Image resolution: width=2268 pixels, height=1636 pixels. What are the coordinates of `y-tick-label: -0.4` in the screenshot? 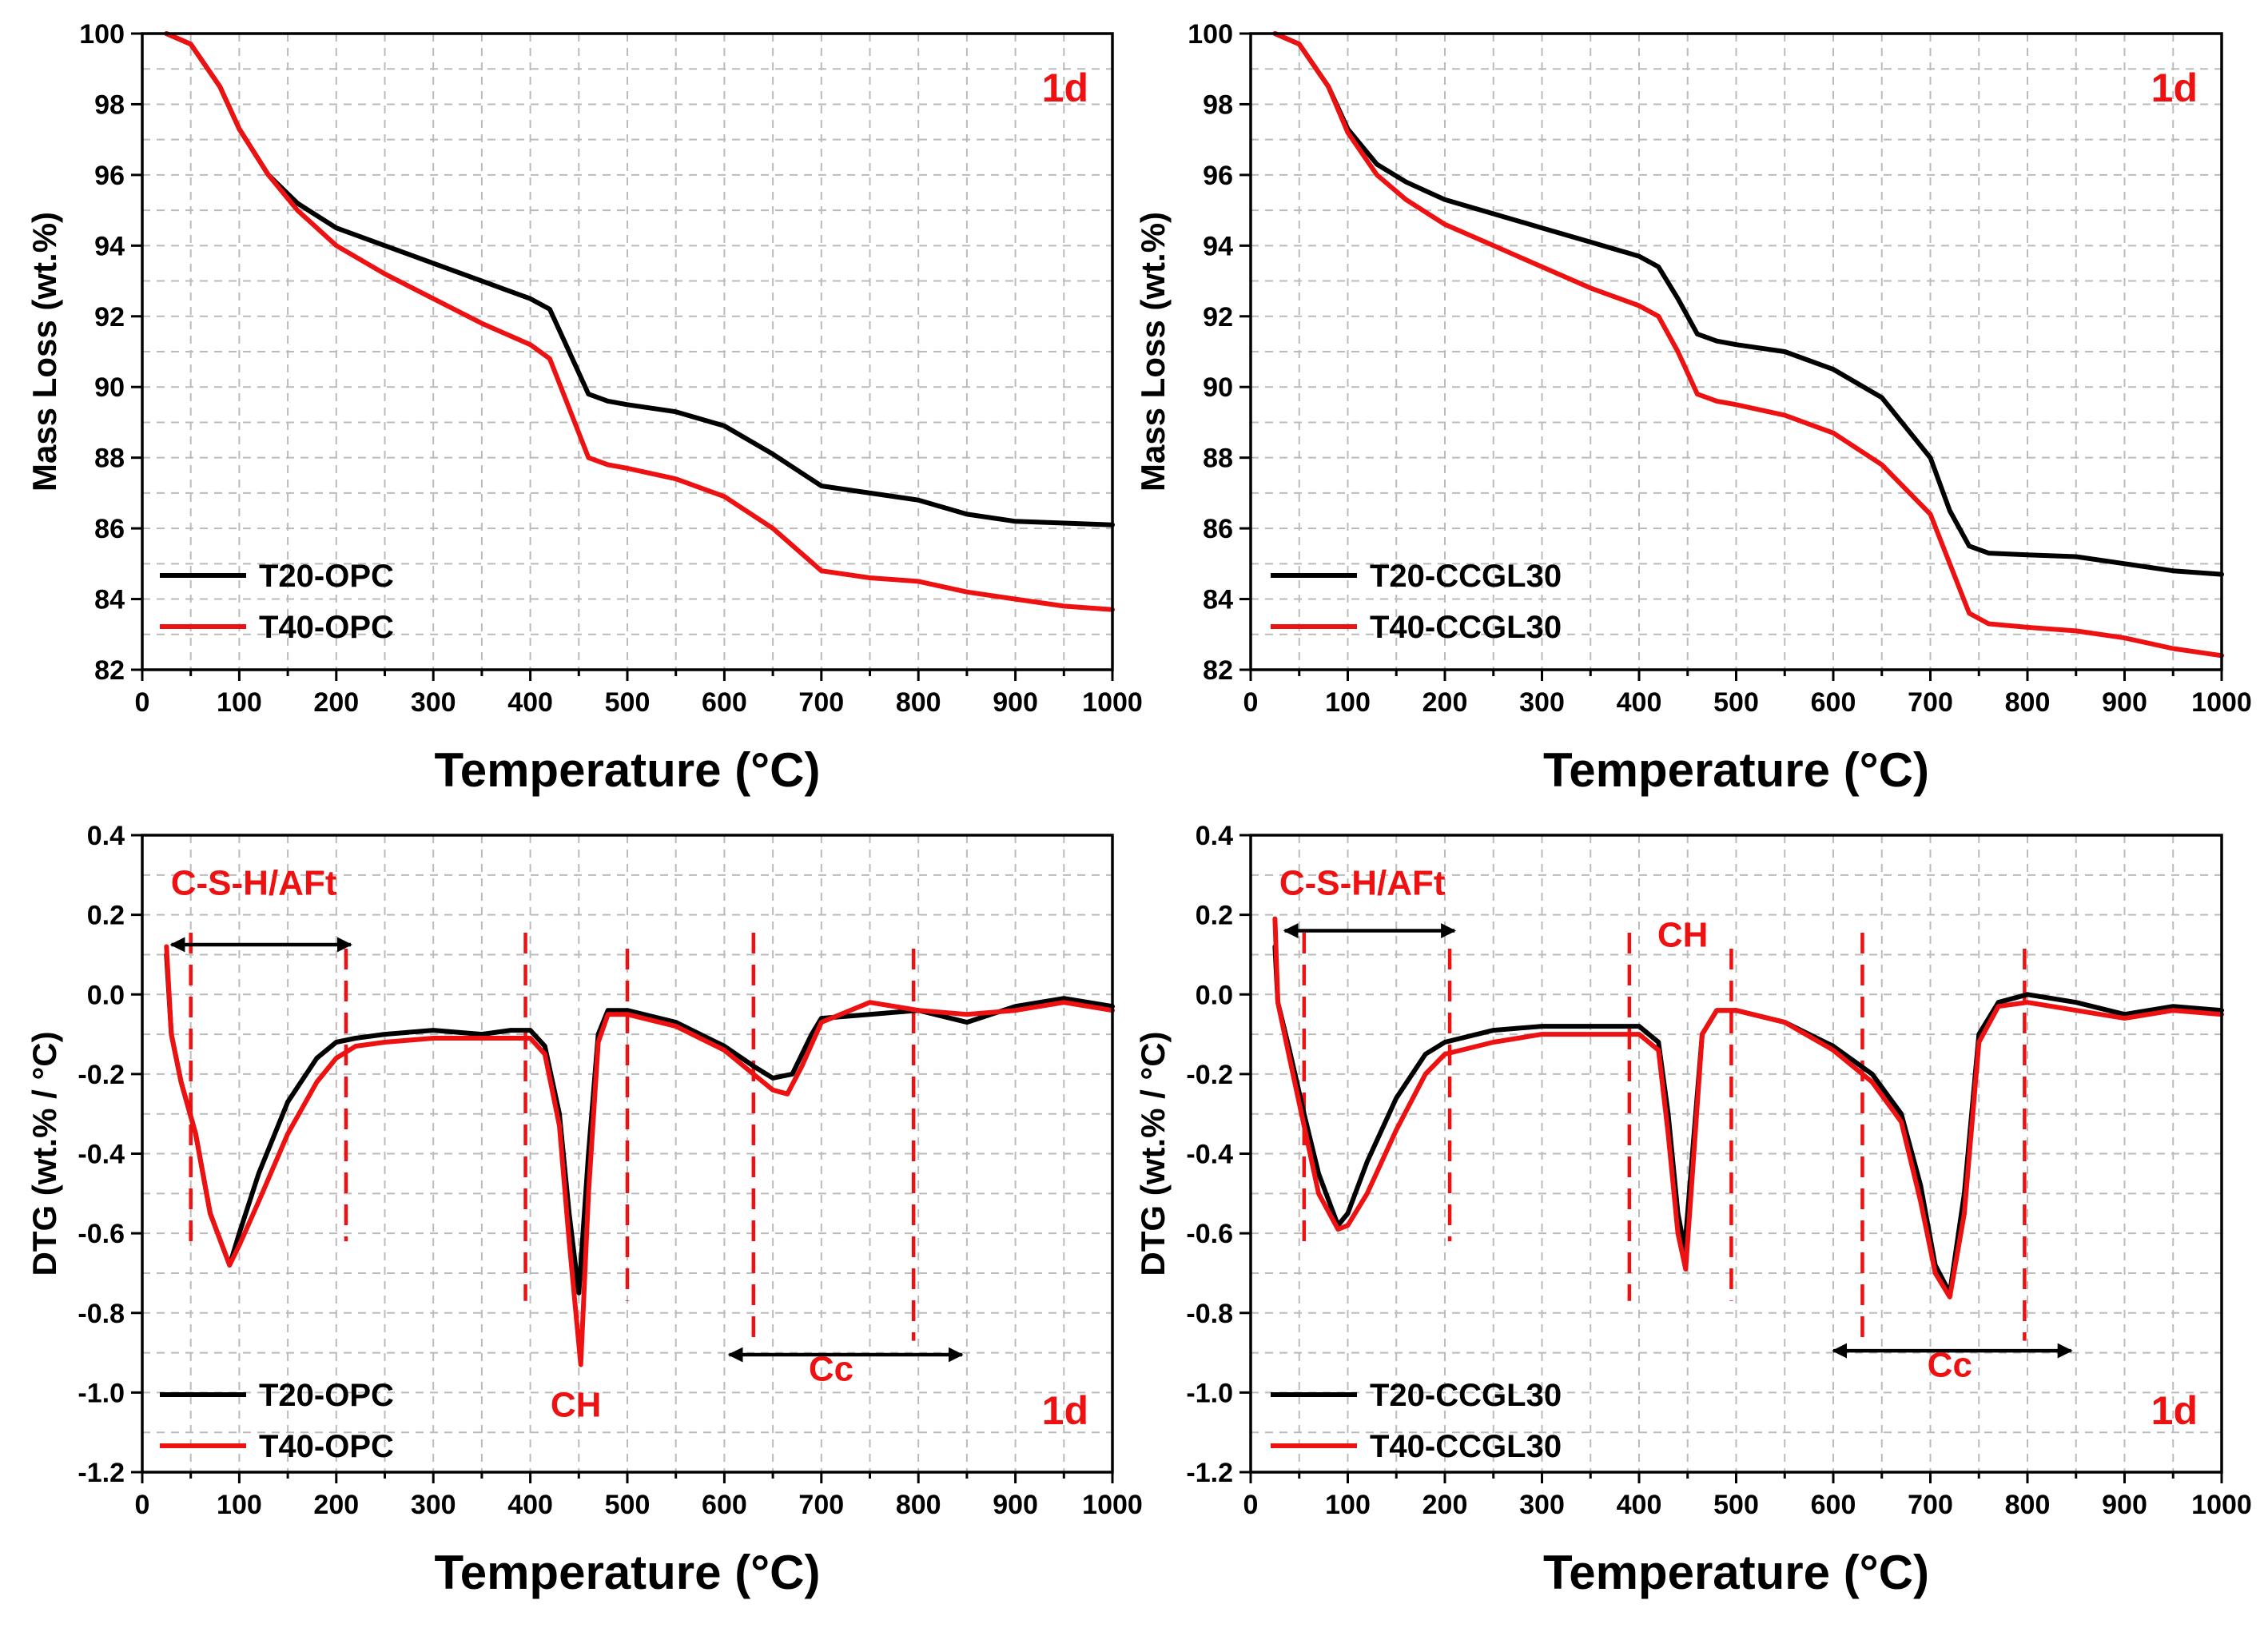 It's located at (101, 1155).